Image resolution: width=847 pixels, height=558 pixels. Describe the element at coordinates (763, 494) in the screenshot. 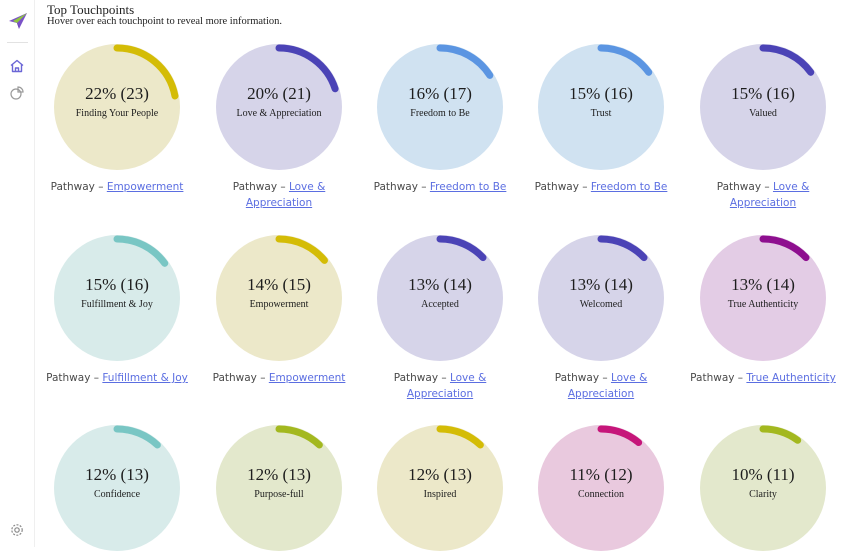

I see `touchpoint-label: Clarity` at that location.